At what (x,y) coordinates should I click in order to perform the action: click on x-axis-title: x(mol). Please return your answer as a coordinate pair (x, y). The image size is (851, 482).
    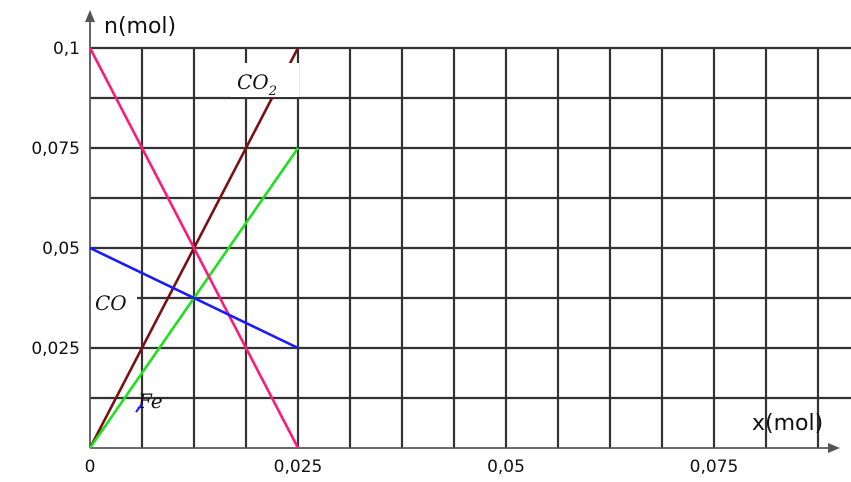
    Looking at the image, I should click on (787, 423).